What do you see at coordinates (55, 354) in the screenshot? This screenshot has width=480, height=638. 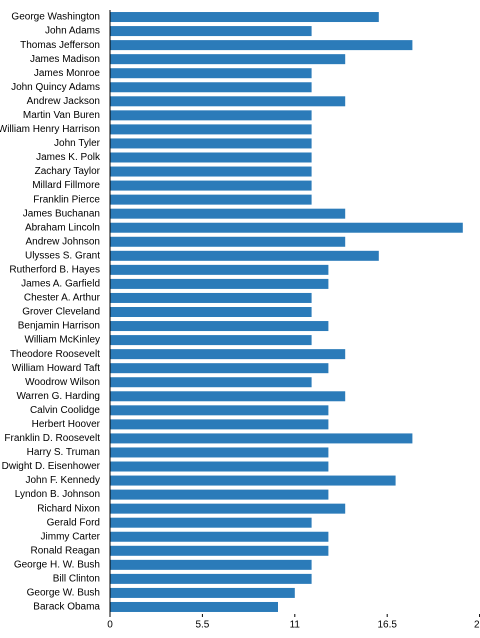 I see `y-tick-label: Theodore Roosevelt` at bounding box center [55, 354].